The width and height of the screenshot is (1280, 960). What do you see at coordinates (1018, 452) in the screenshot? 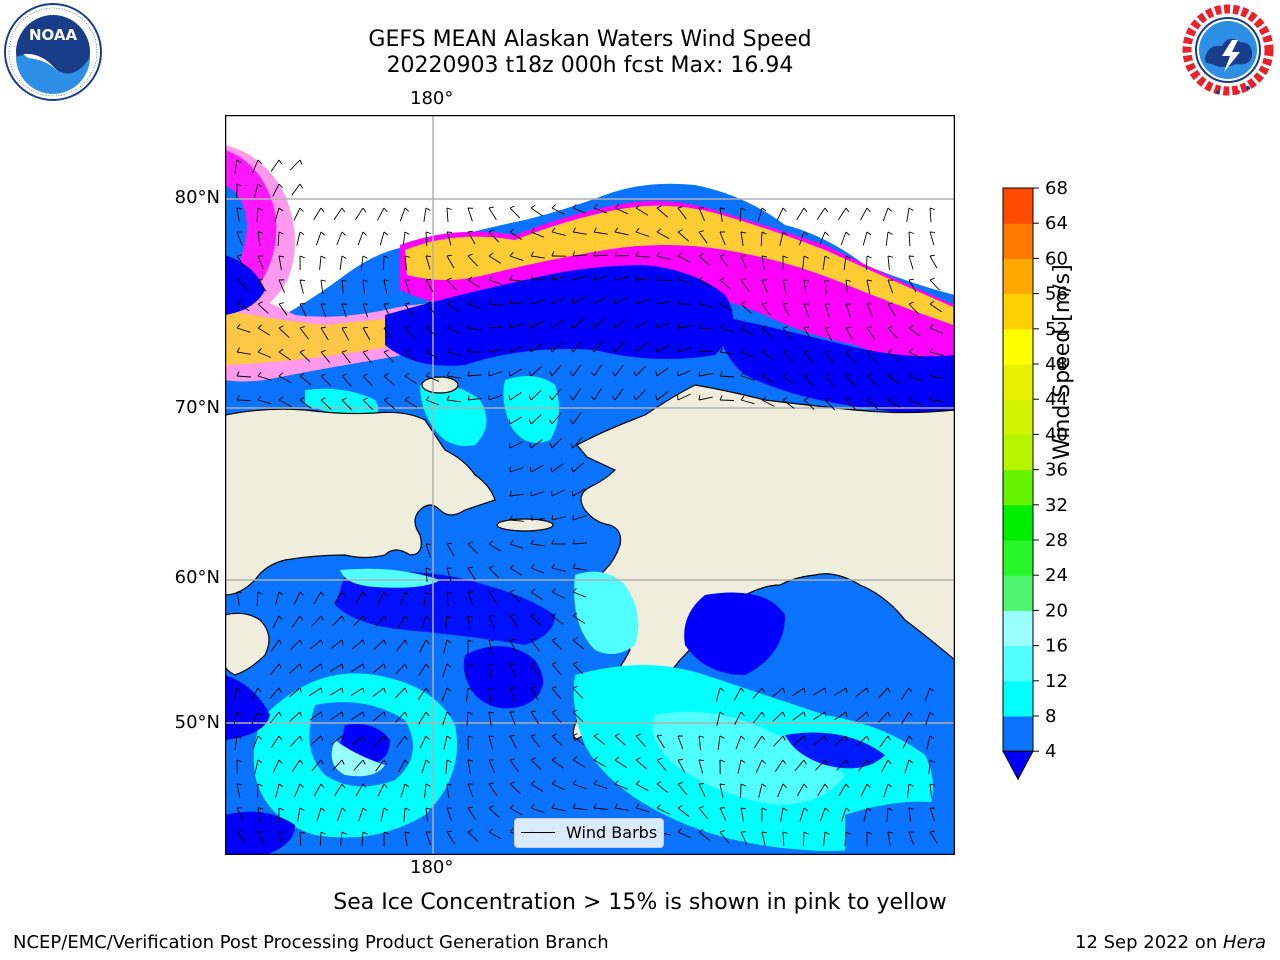
I see `colorbar-segment` at bounding box center [1018, 452].